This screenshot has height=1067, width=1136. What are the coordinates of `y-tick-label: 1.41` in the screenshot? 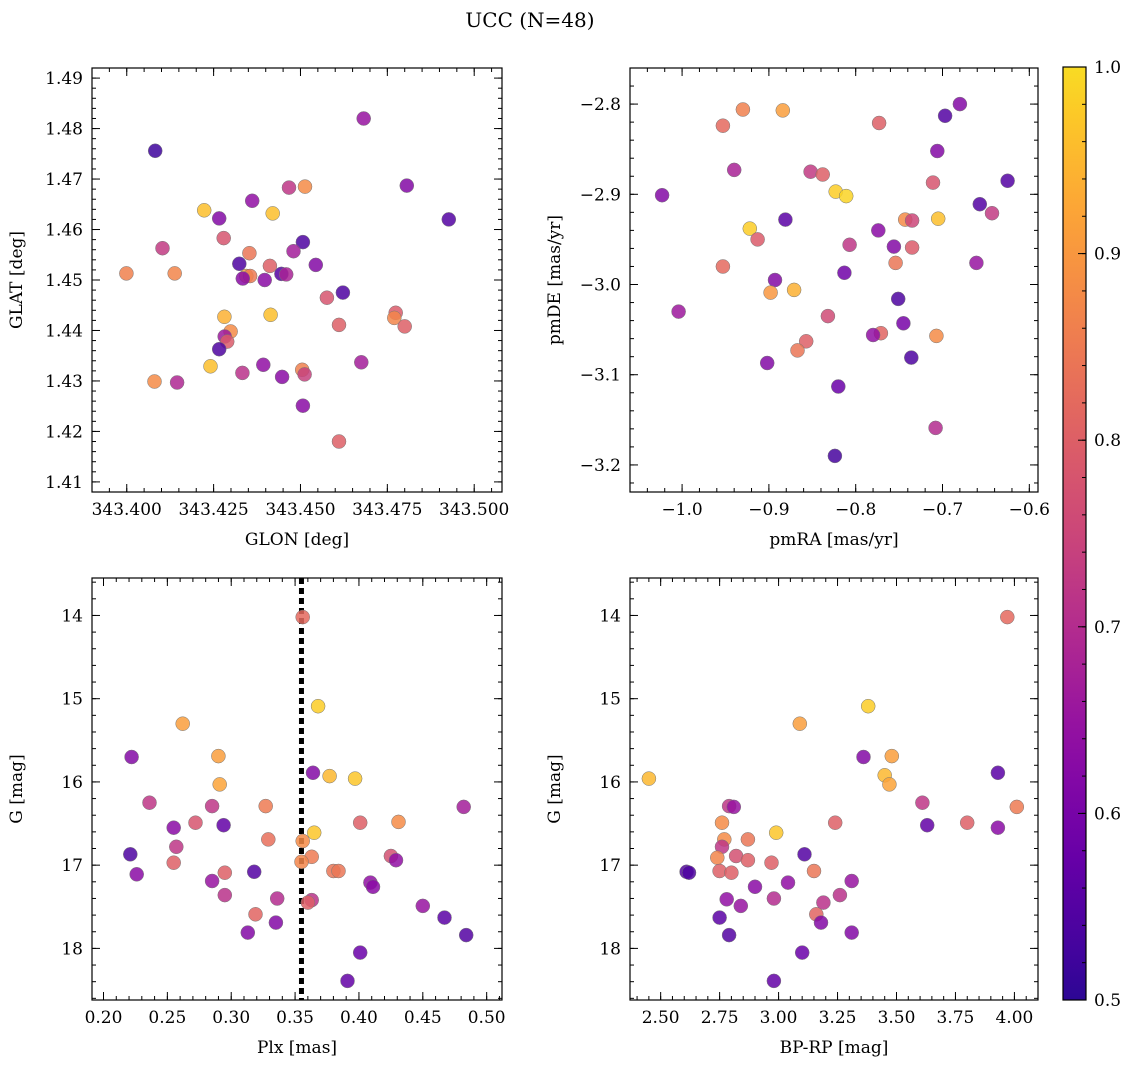 It's located at (64, 483).